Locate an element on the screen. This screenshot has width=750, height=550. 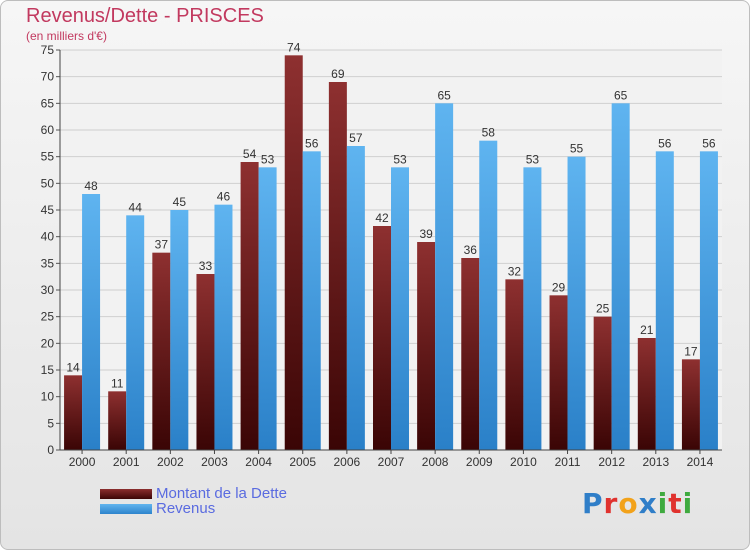
y-tick-label: 15 is located at coordinates (48, 370).